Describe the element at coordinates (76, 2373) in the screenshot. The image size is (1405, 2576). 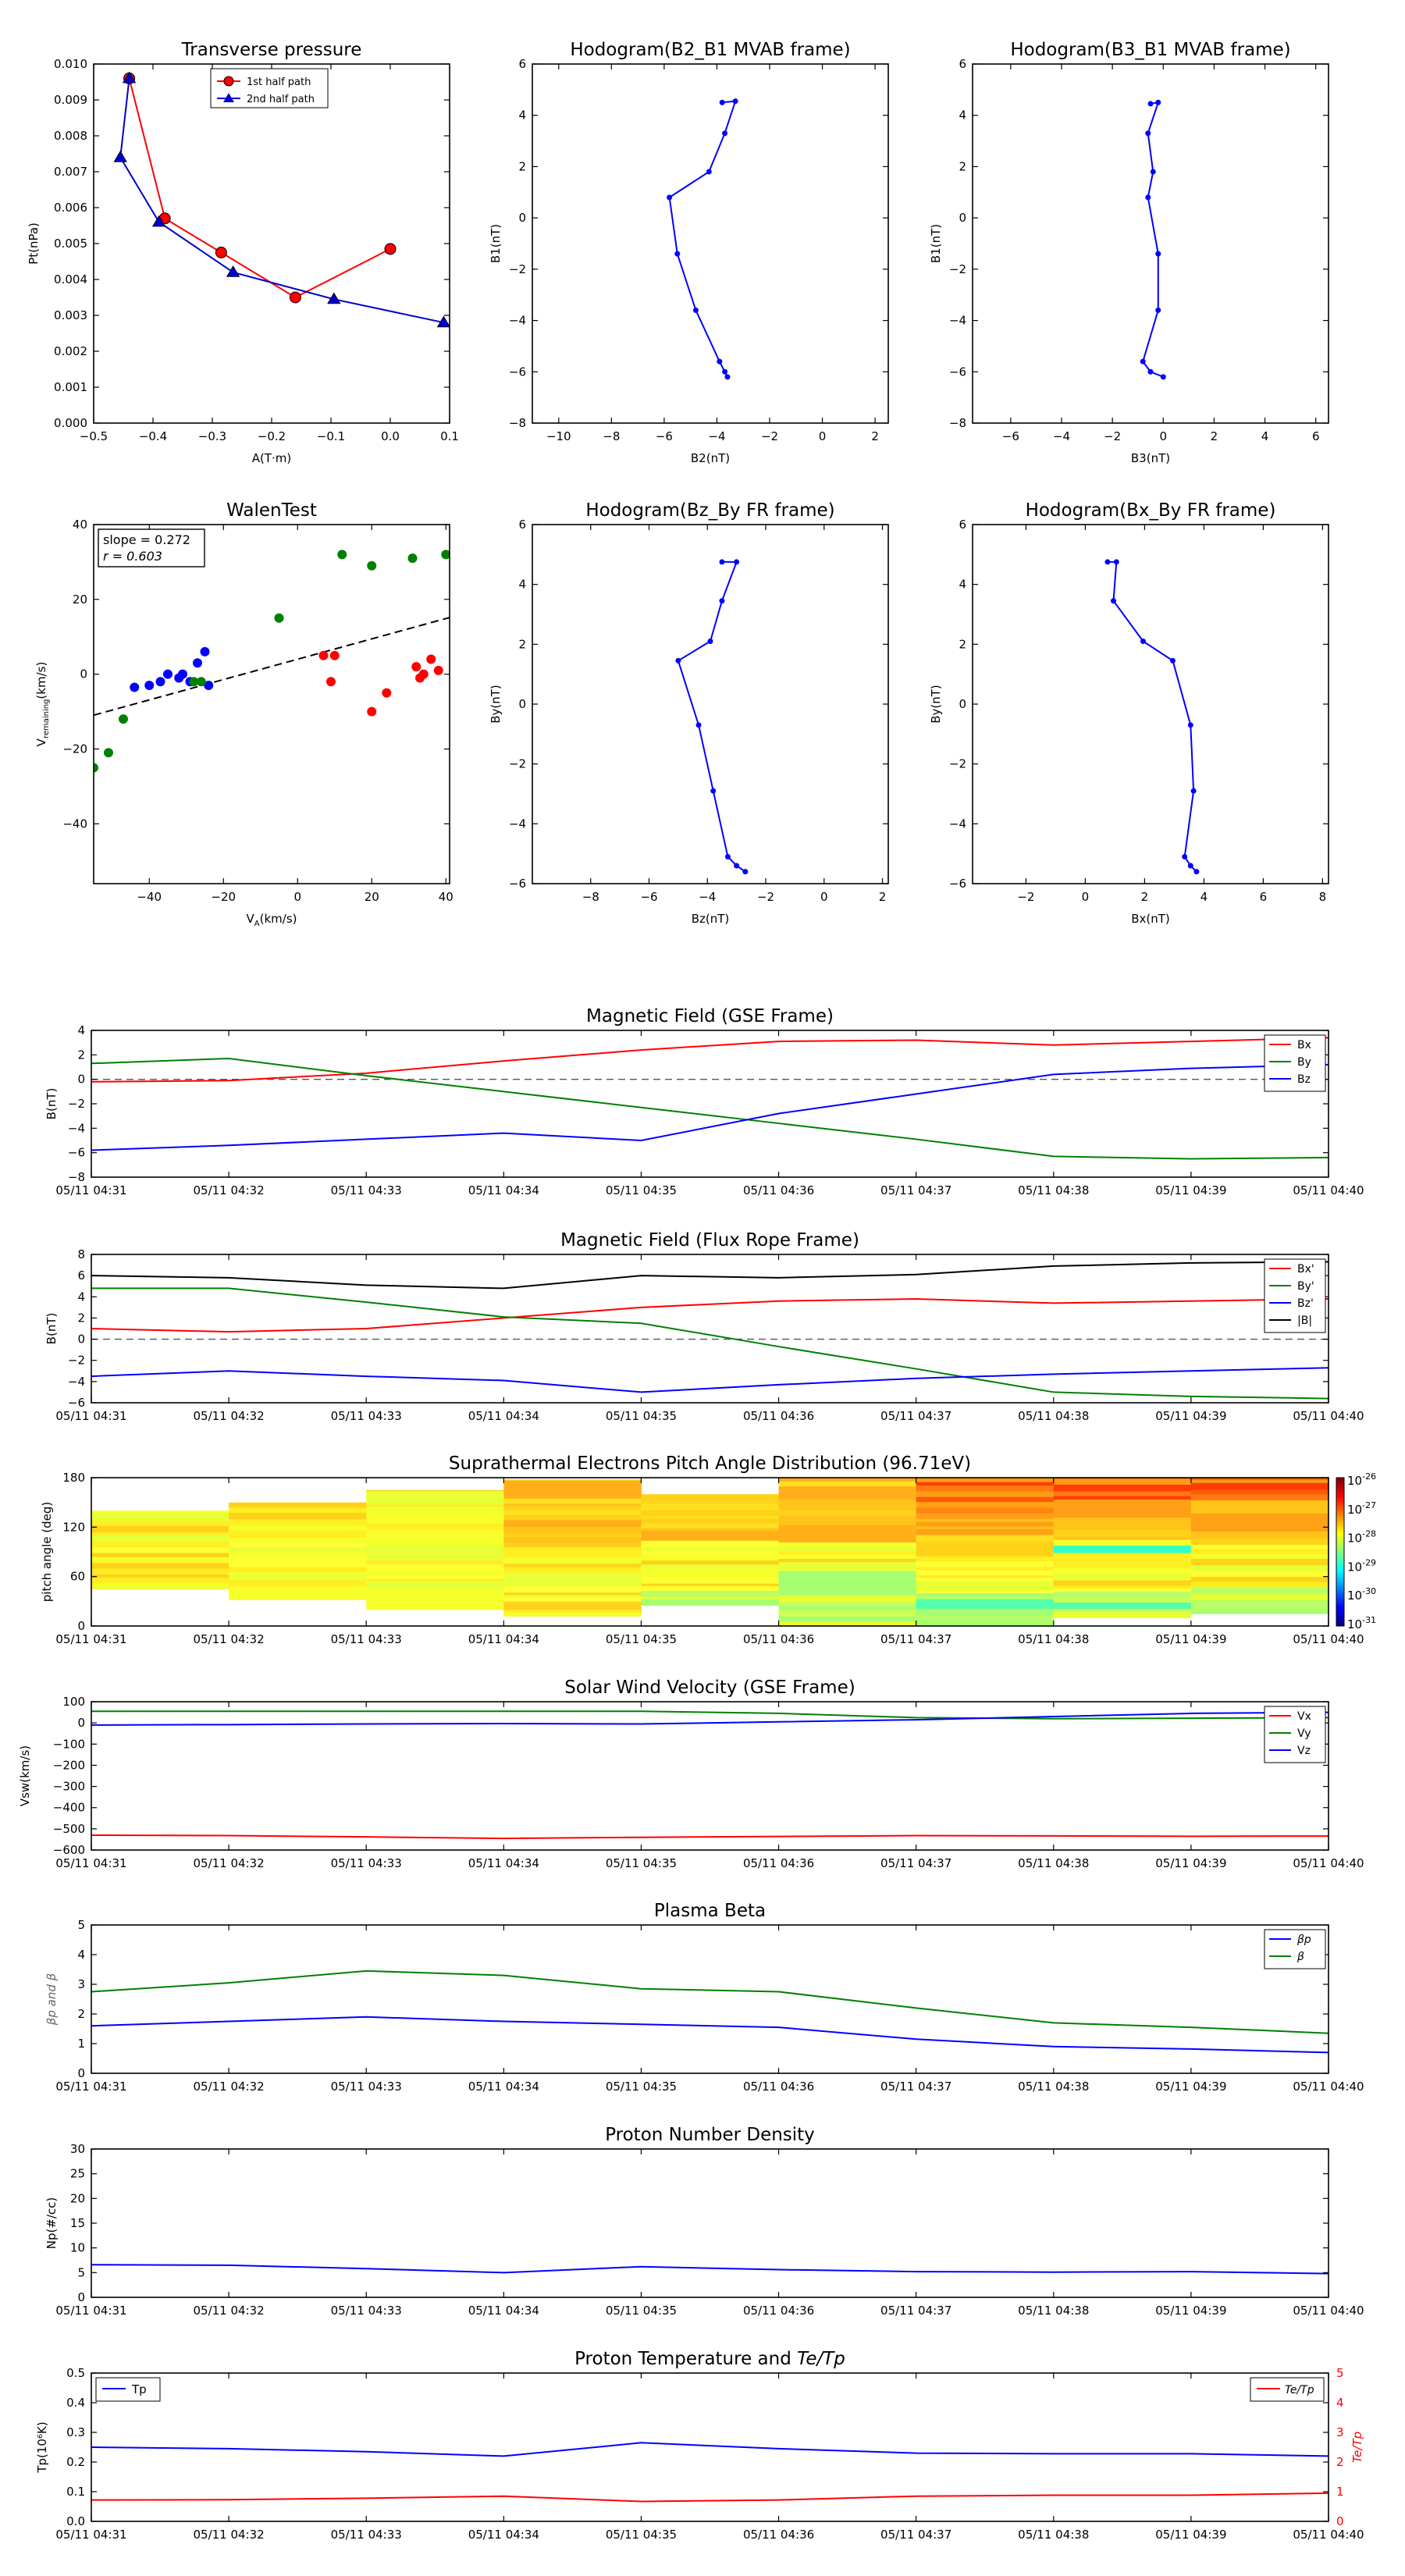
I see `y-tick-label: 0.5` at that location.